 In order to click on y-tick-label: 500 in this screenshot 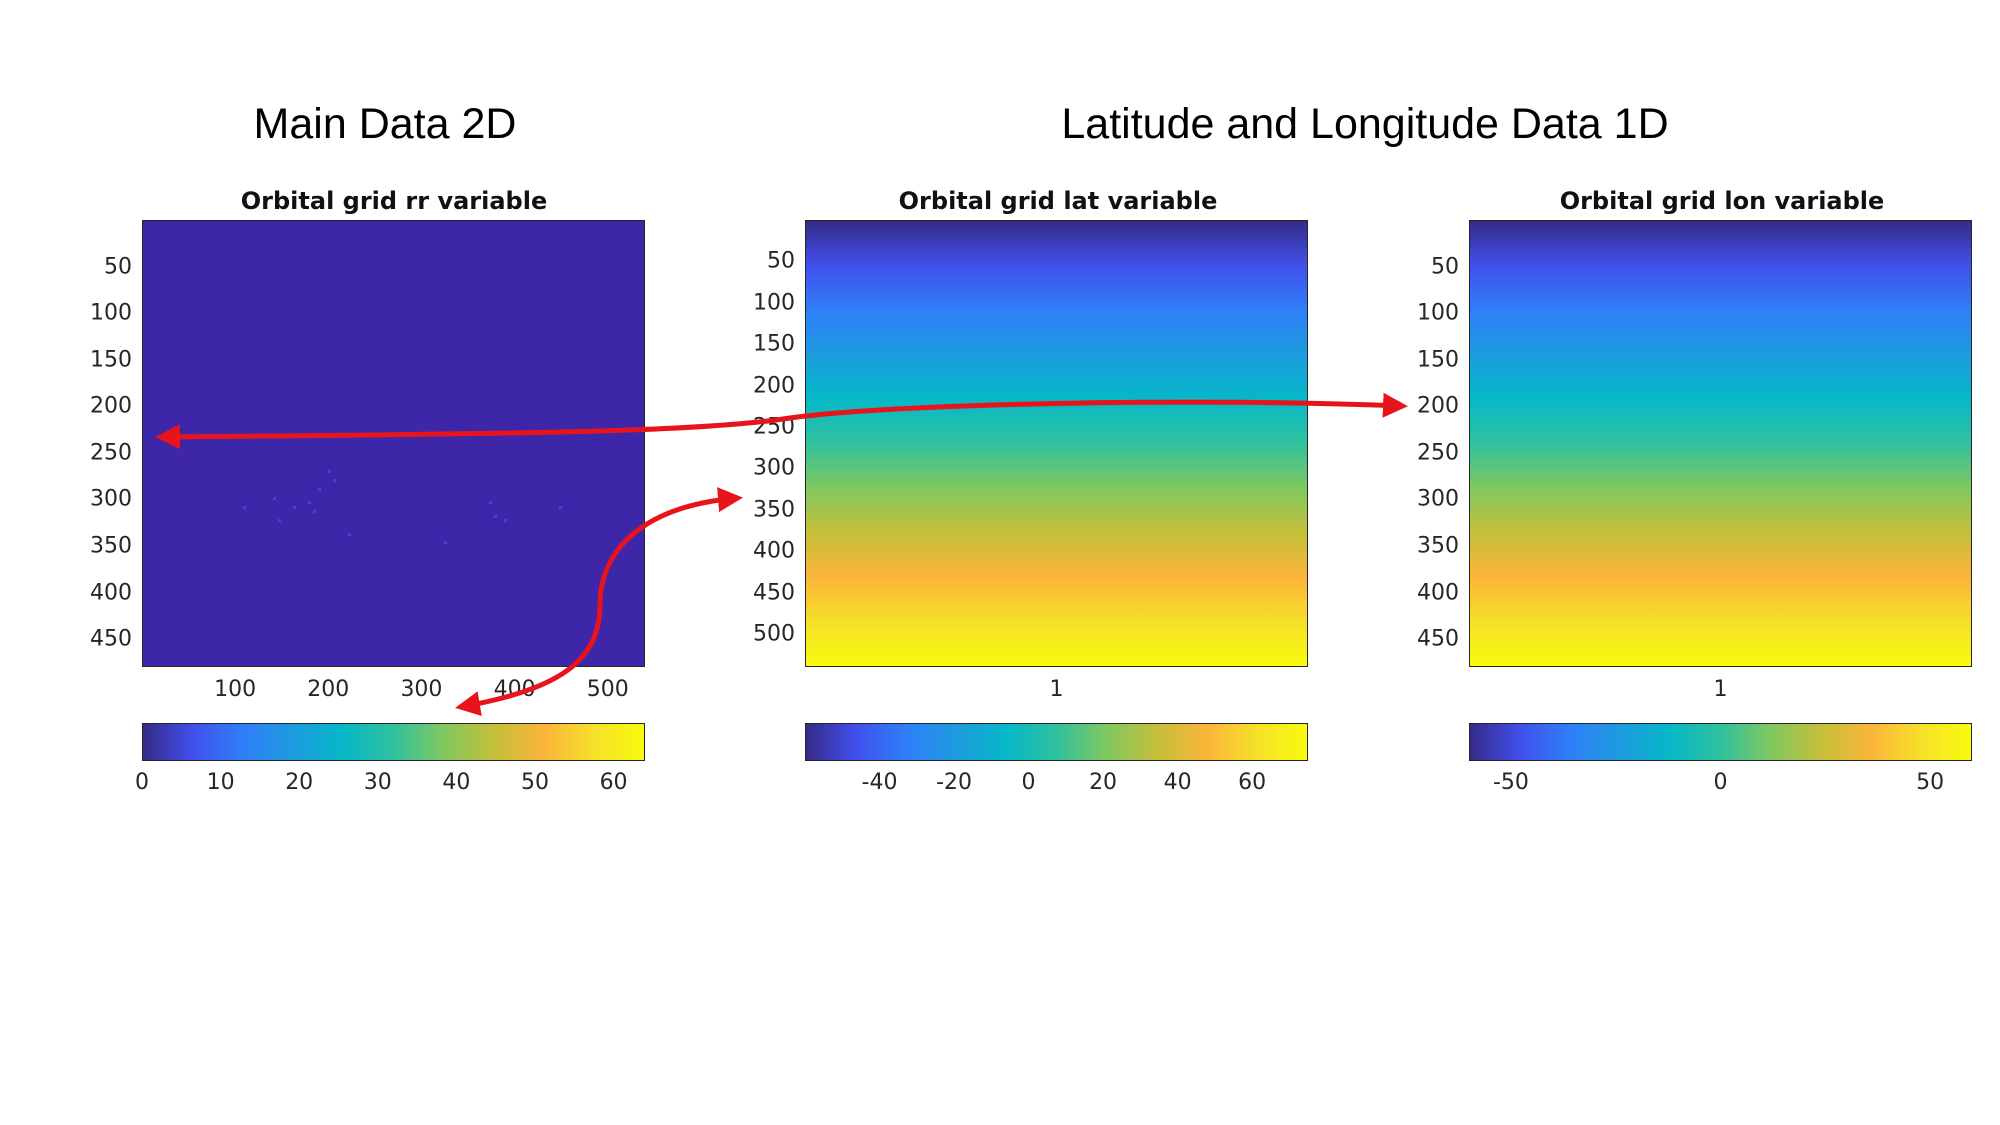, I will do `click(774, 634)`.